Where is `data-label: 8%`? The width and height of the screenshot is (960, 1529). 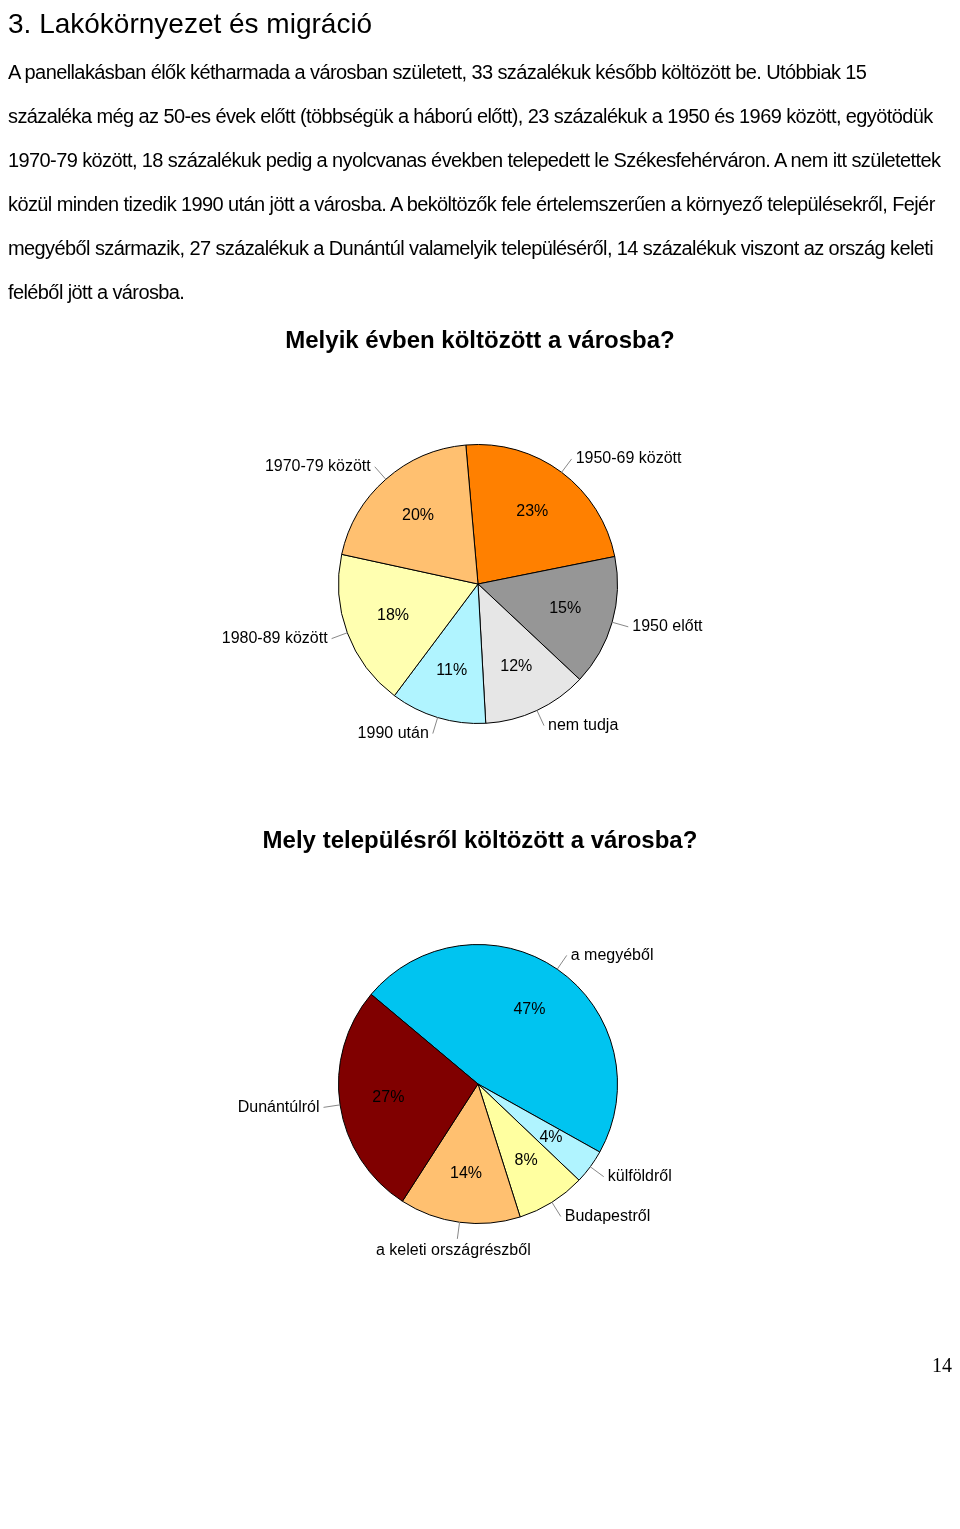
data-label: 8% is located at coordinates (526, 1160).